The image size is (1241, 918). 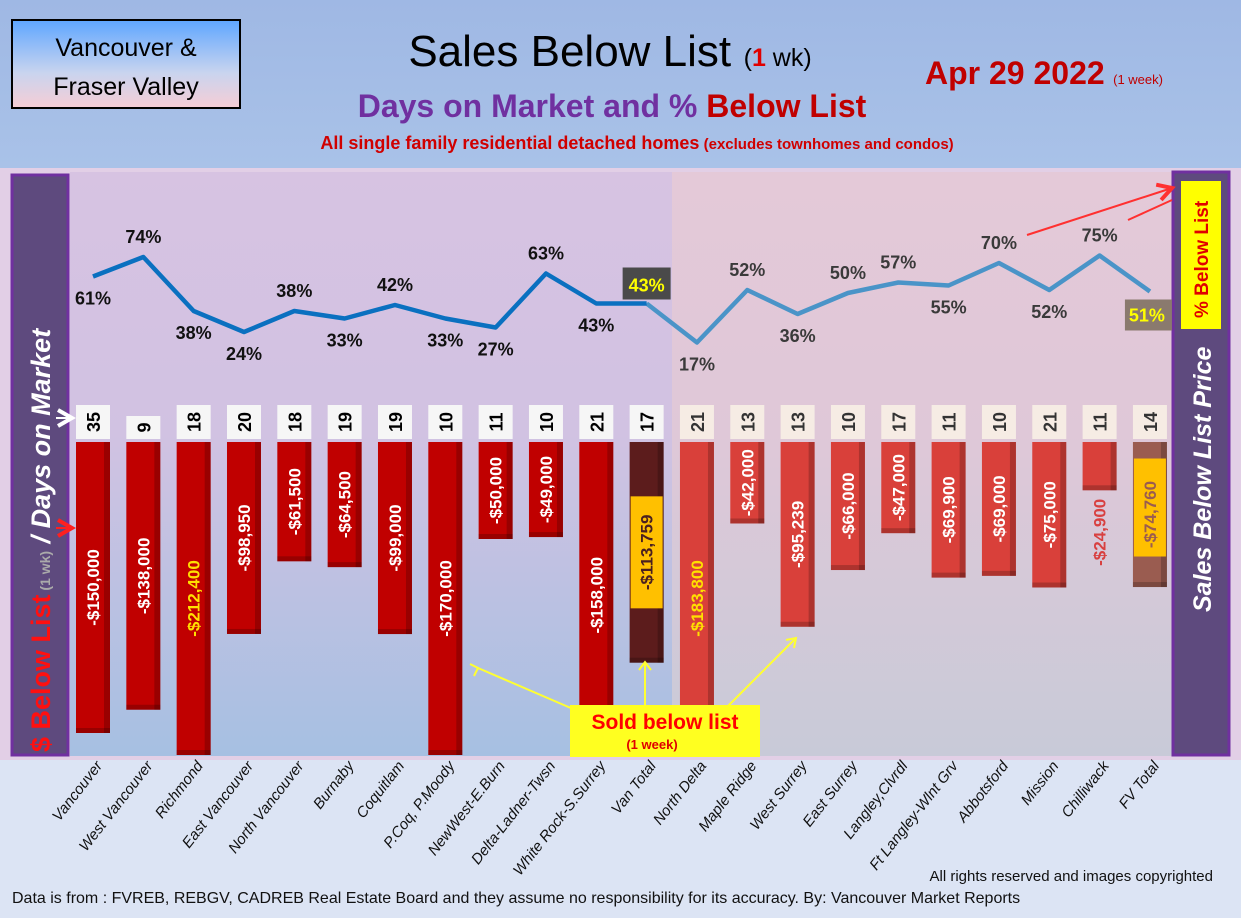 I want to click on bar-value-label: -$50,000, so click(x=496, y=490).